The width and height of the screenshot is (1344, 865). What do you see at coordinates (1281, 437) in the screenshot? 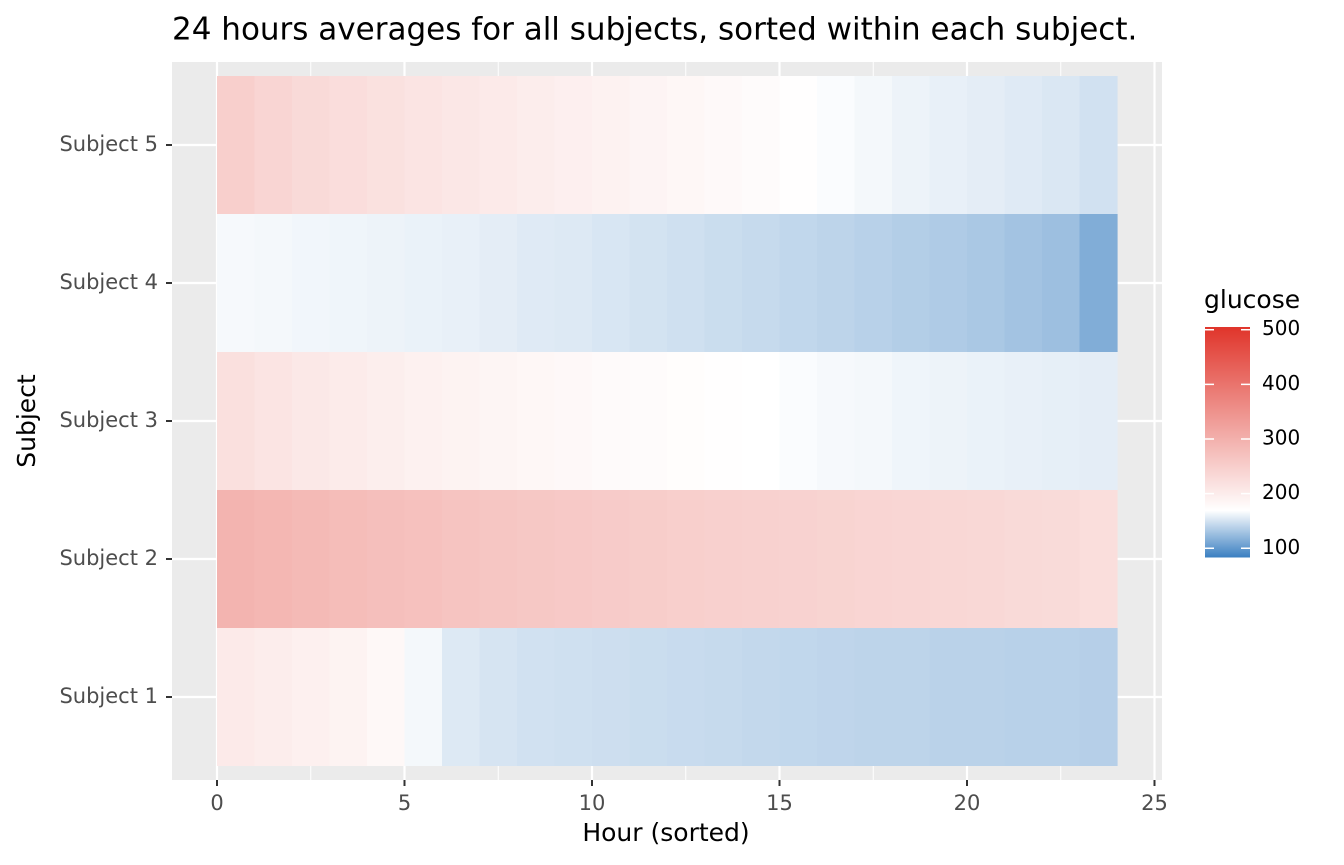
I see `legend-label: 300` at bounding box center [1281, 437].